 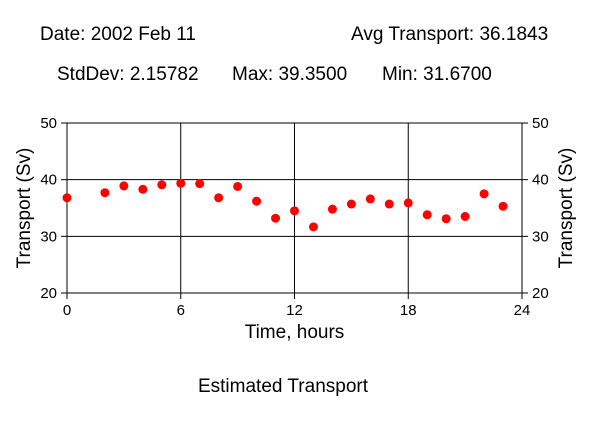 I want to click on y-axis-label-left: Transport (Sv), so click(x=24, y=208).